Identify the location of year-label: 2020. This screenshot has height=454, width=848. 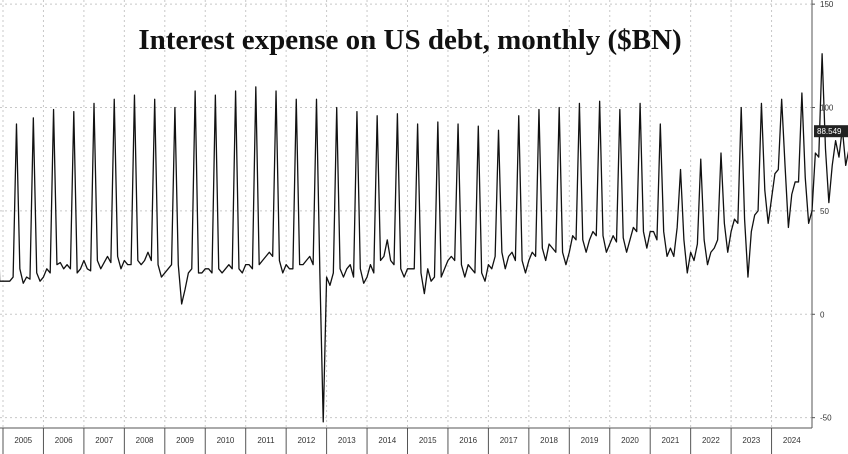
(630, 440).